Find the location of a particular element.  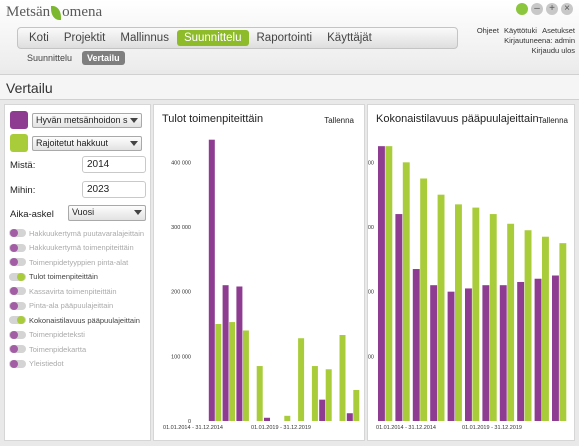

report-toggle-label: Hakkuukertymä toimenpiteittäin is located at coordinates (81, 248).